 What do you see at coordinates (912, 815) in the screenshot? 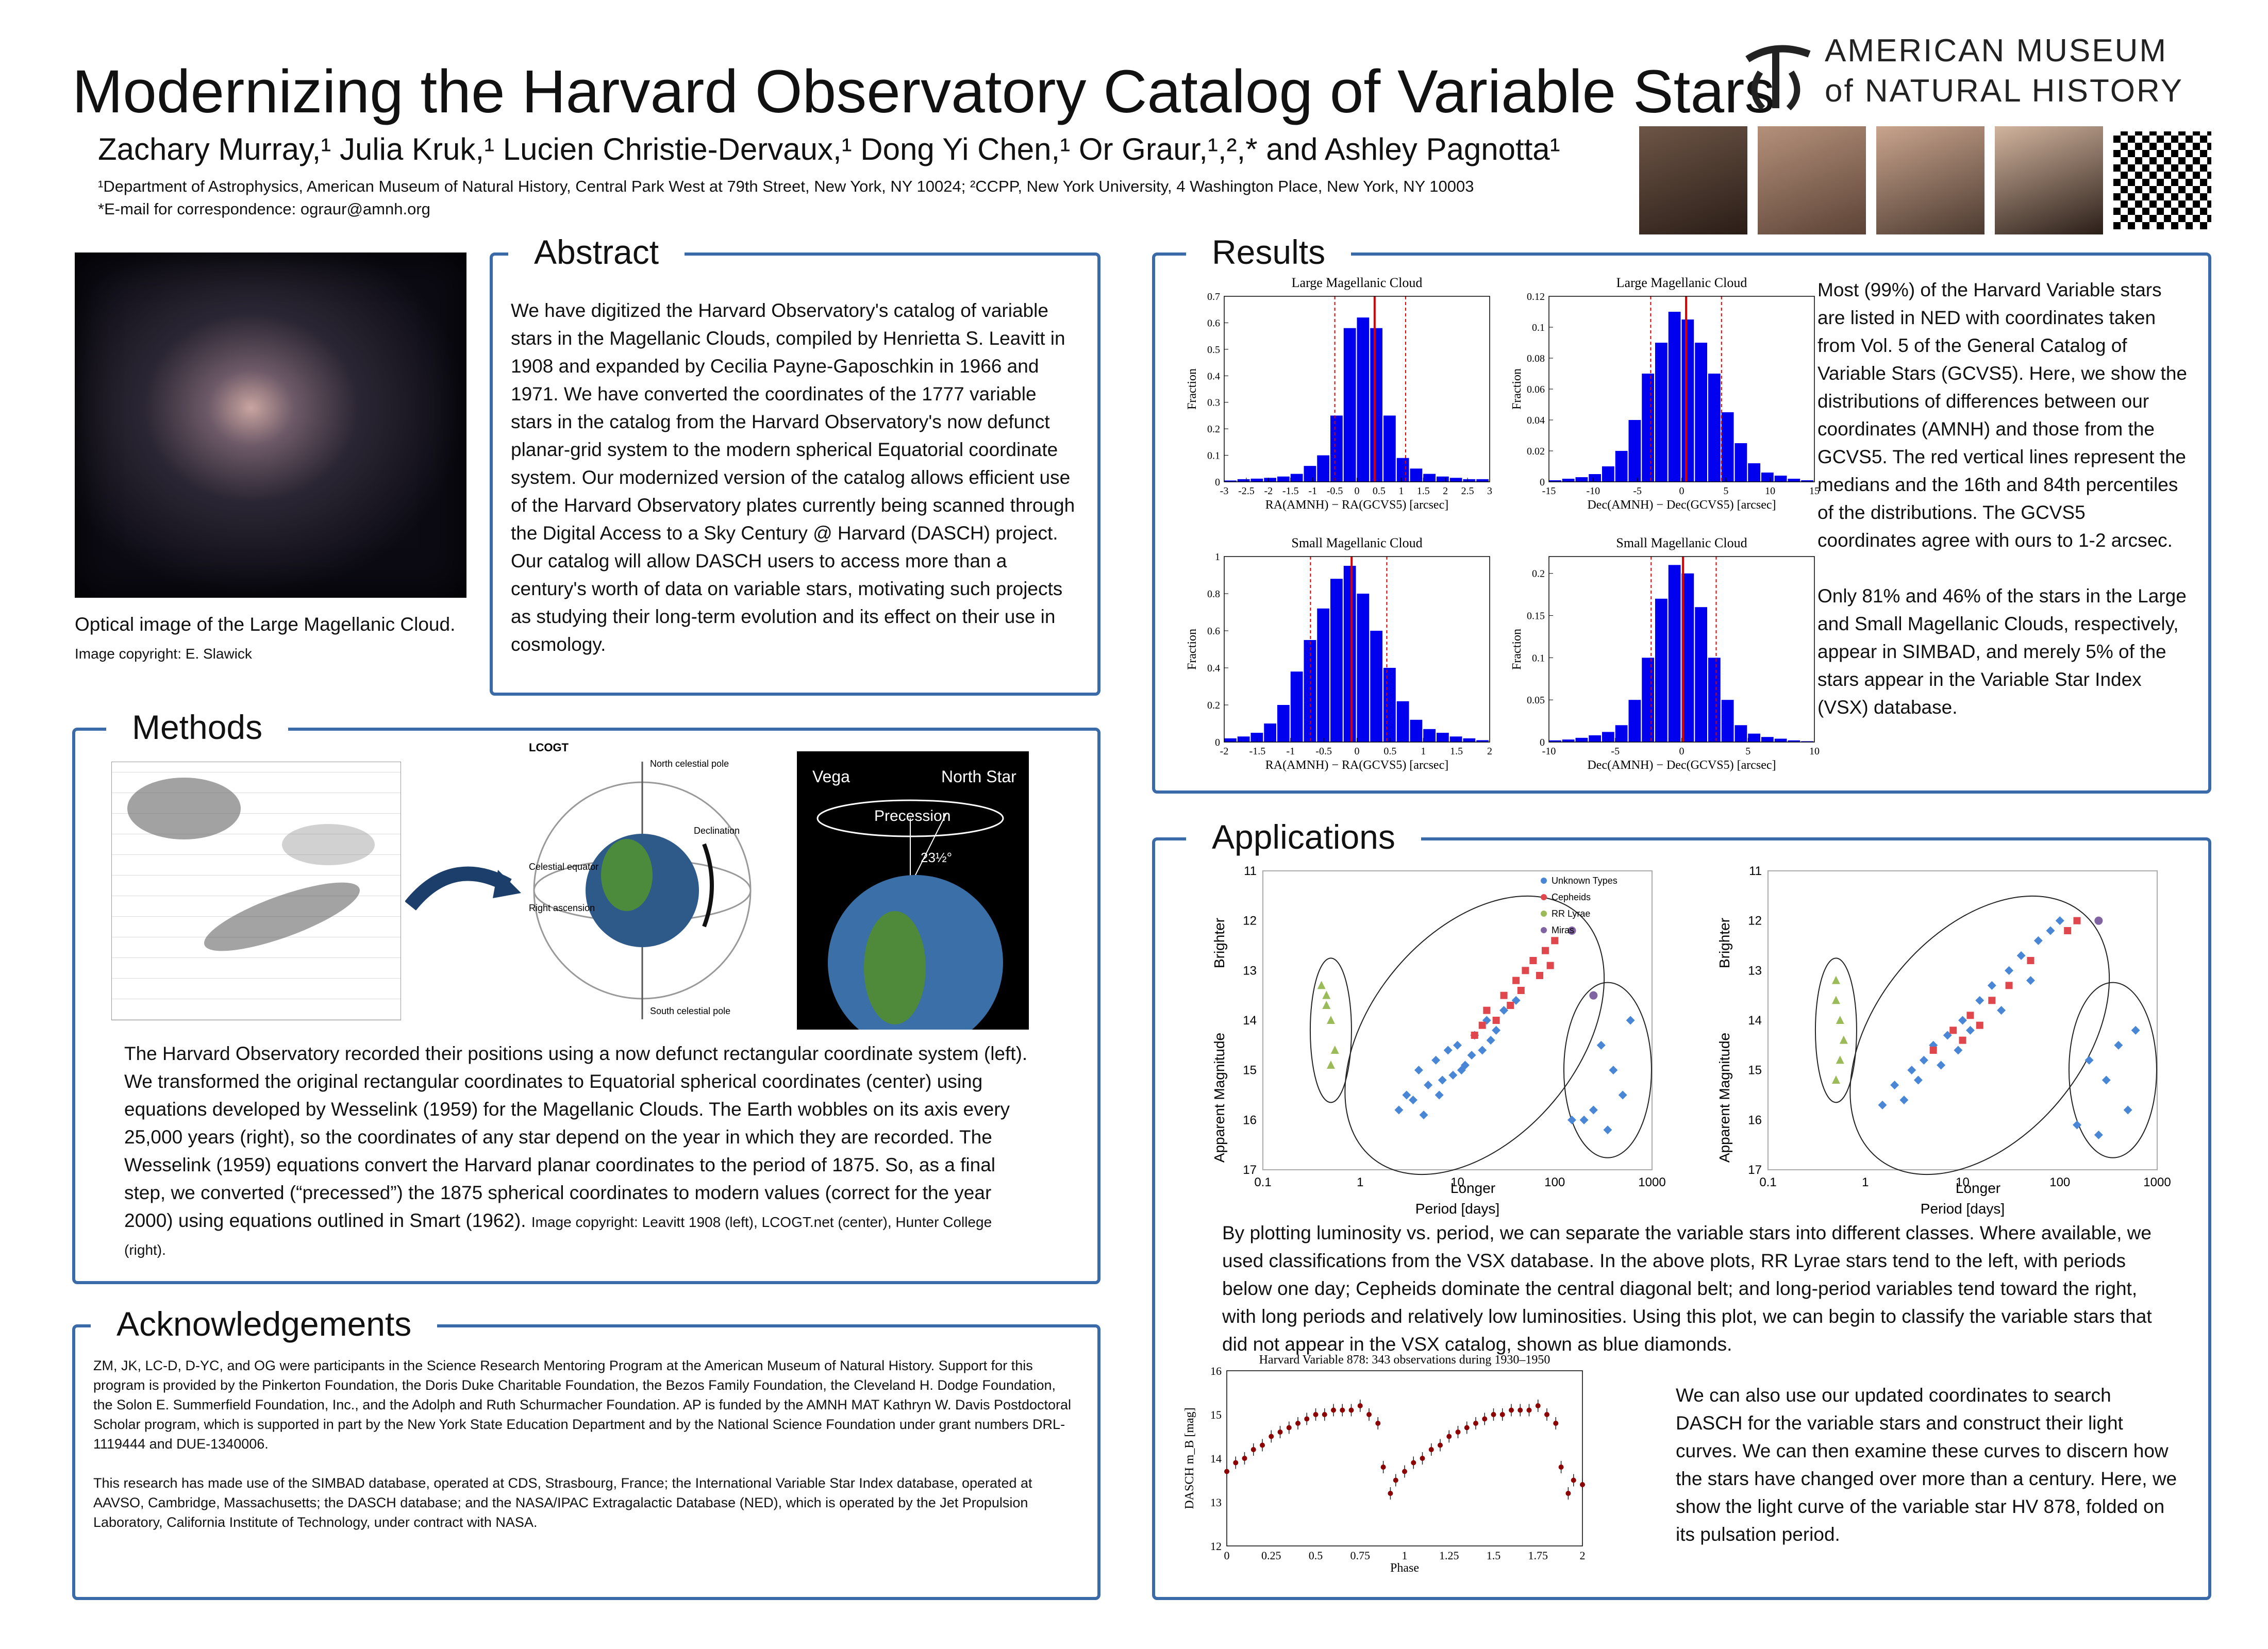
I see `precession-label: Precession` at bounding box center [912, 815].